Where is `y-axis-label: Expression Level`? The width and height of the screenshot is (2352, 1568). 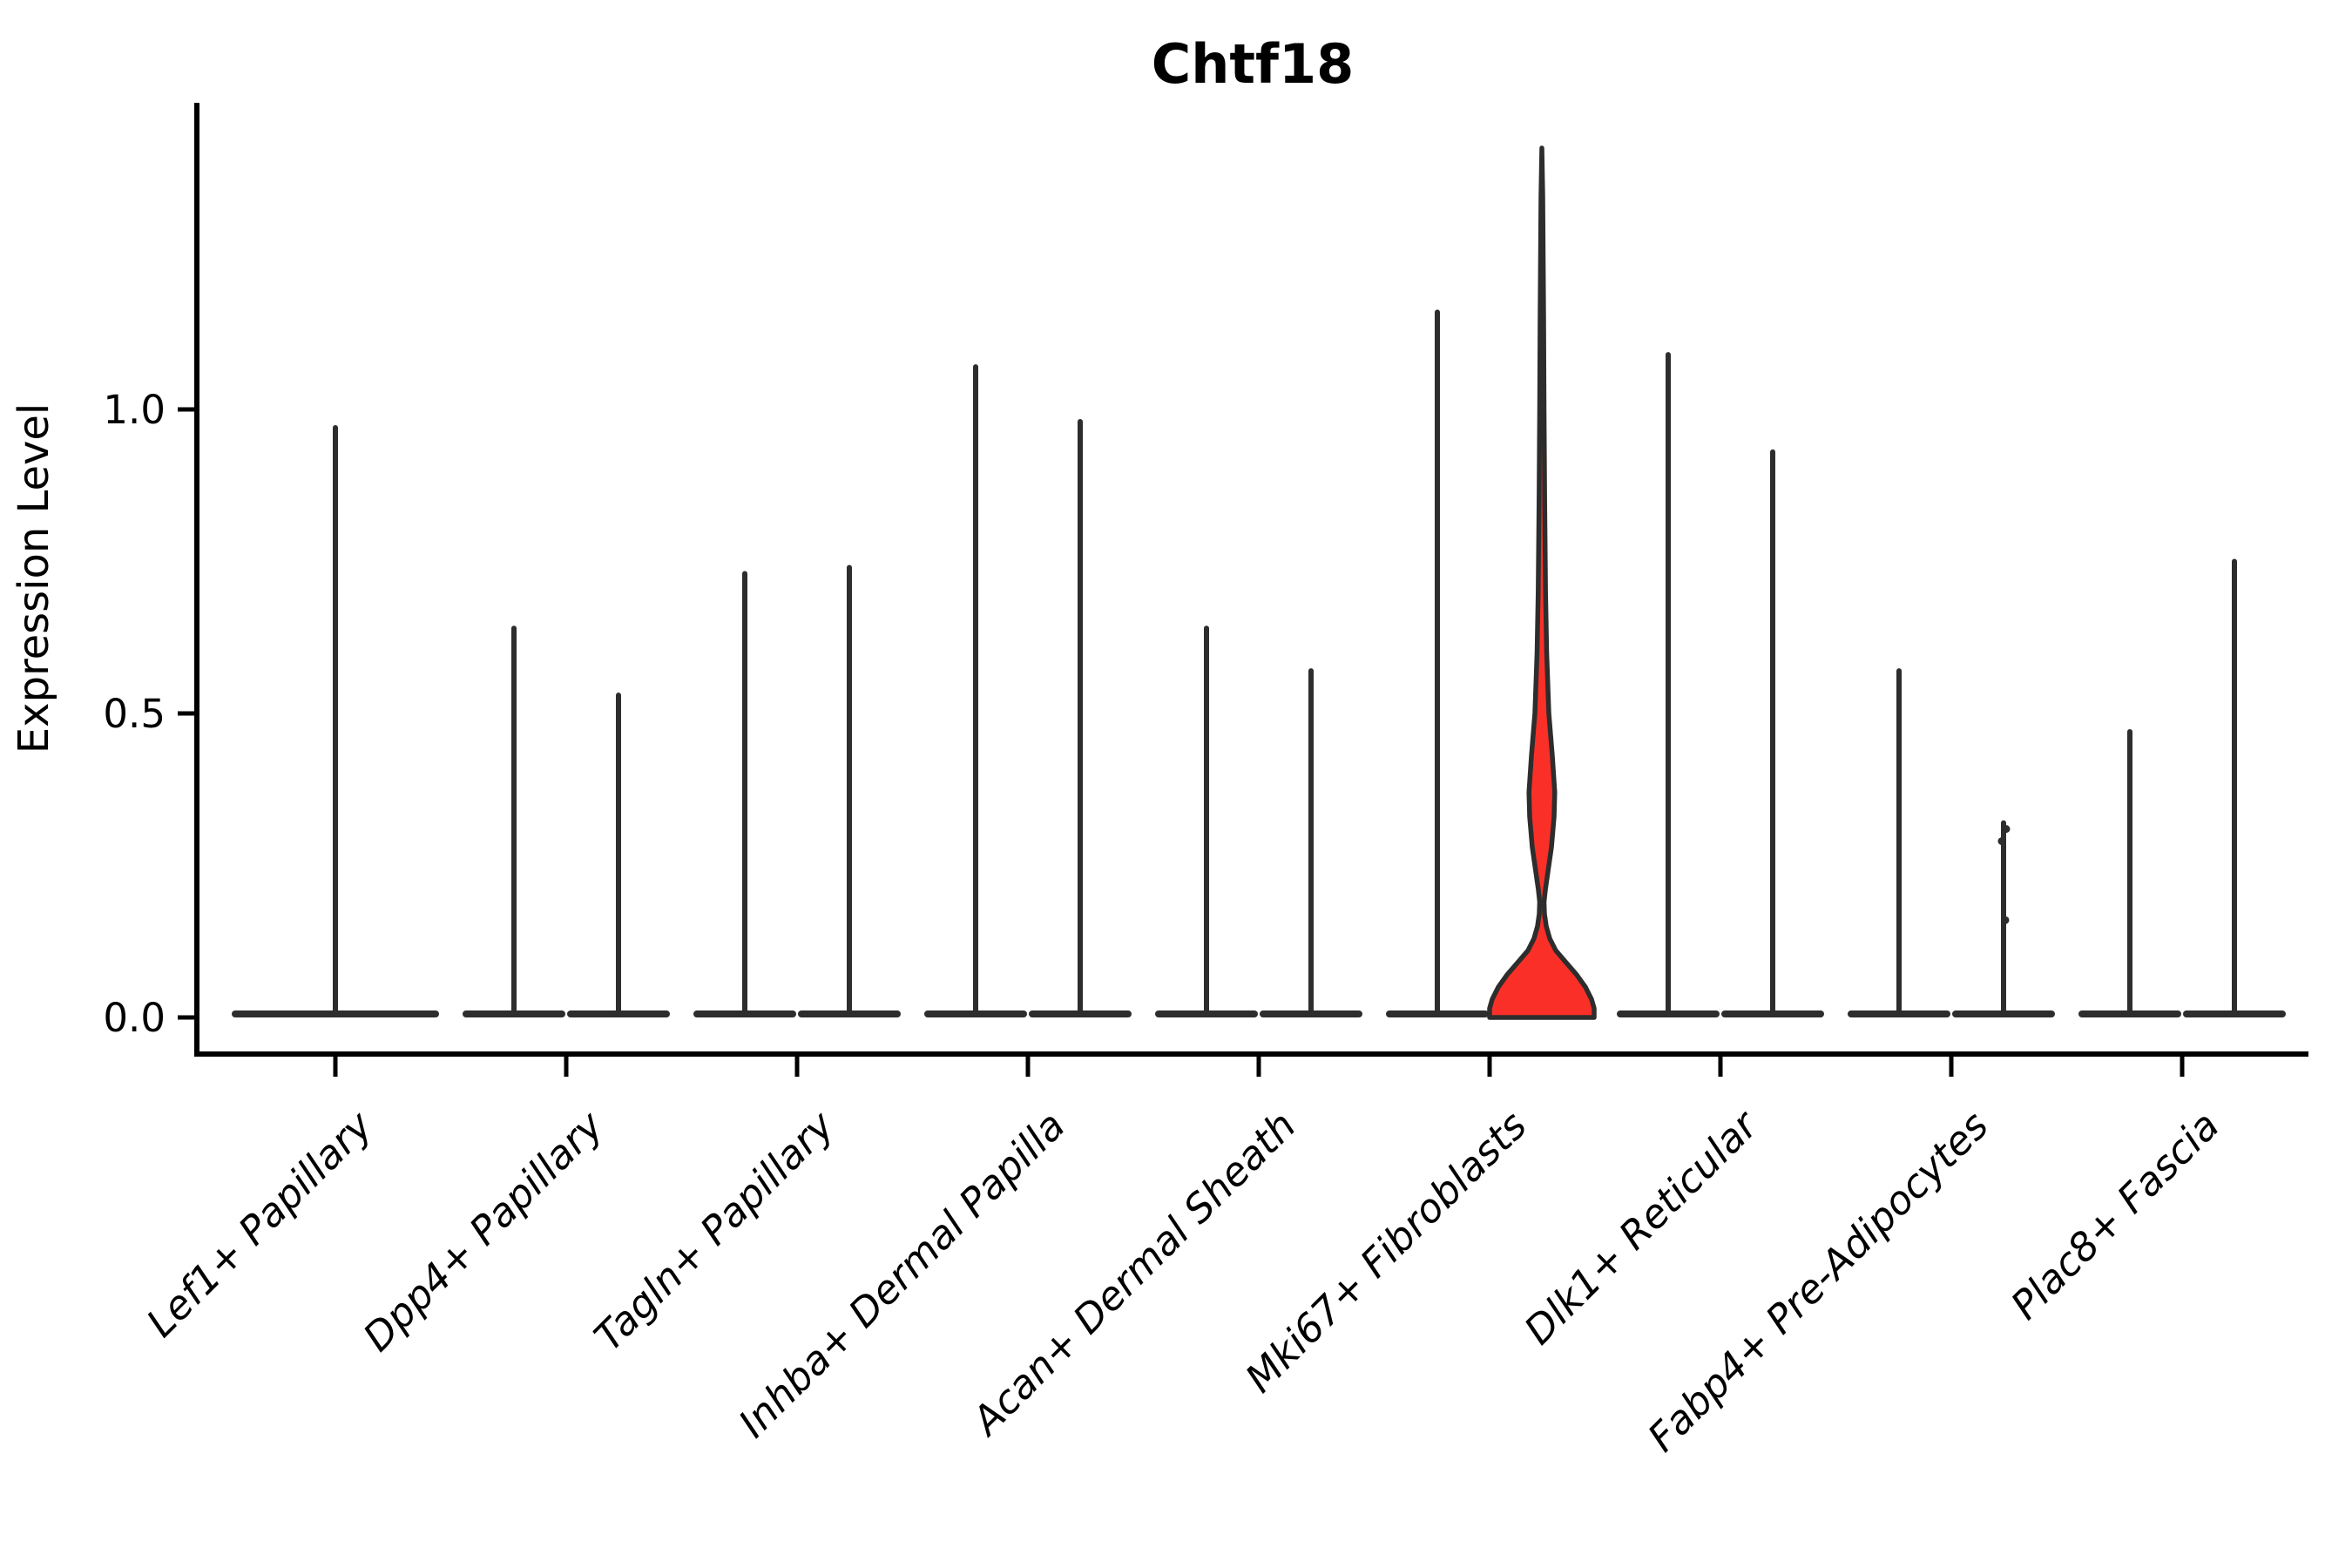 y-axis-label: Expression Level is located at coordinates (34, 578).